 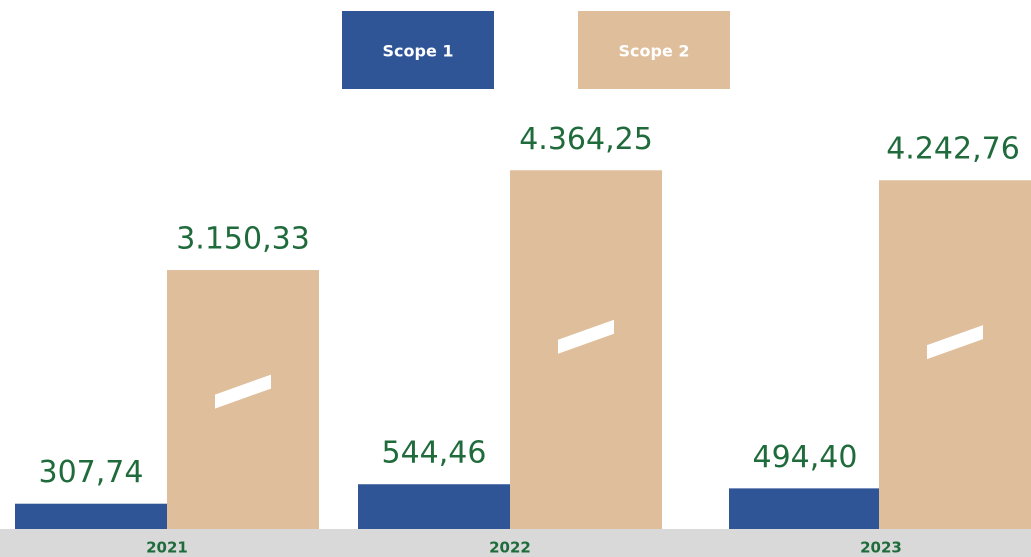 What do you see at coordinates (881, 548) in the screenshot?
I see `x-tick-label: 2023` at bounding box center [881, 548].